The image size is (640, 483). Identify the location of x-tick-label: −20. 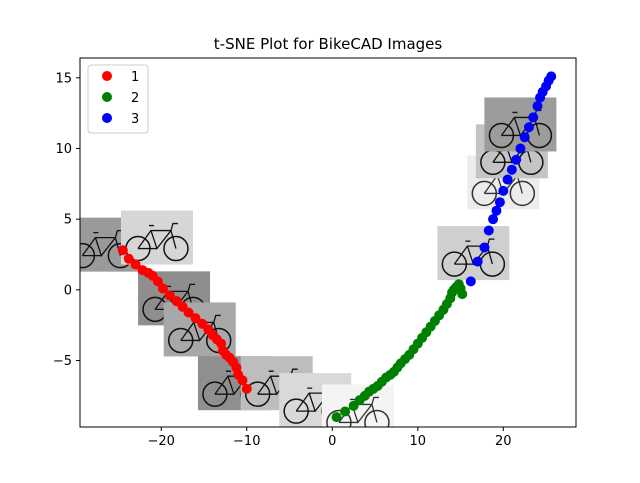
(161, 441).